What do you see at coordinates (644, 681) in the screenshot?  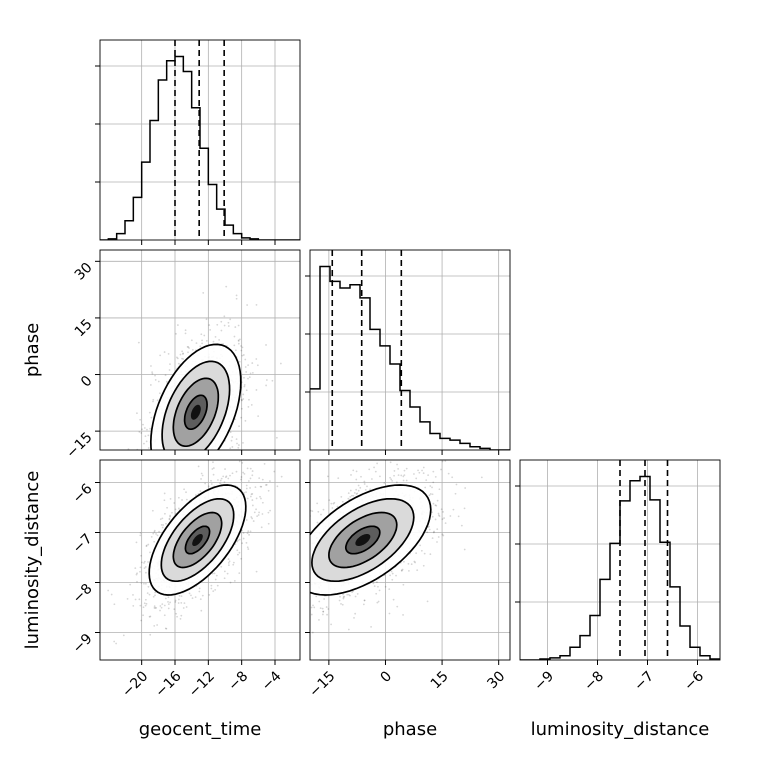 I see `x-tick-label-luminosity-distance: −7` at bounding box center [644, 681].